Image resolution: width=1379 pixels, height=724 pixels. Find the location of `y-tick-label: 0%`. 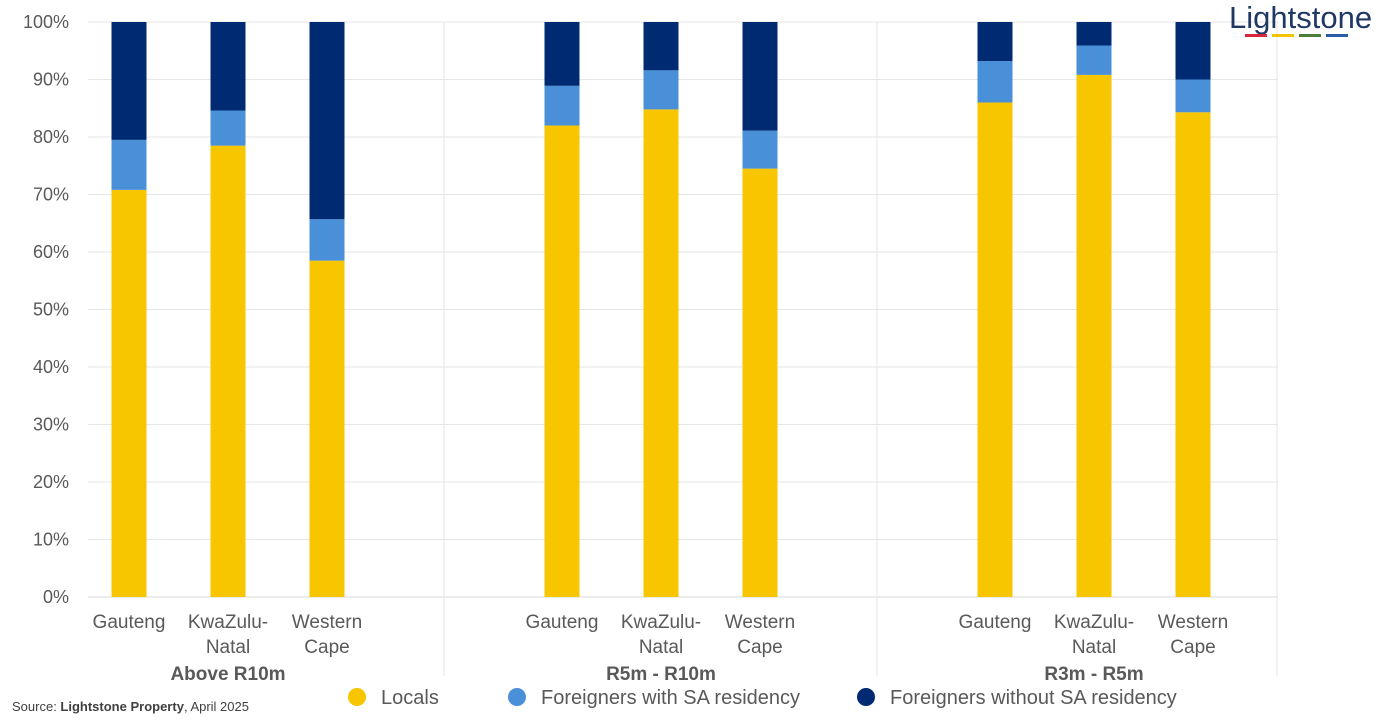

y-tick-label: 0% is located at coordinates (56, 597).